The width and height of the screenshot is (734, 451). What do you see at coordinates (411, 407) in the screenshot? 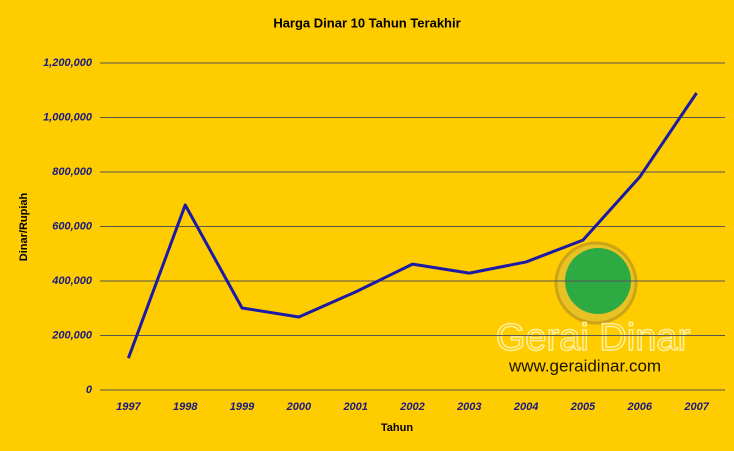
I see `x-tick-label: 2002` at bounding box center [411, 407].